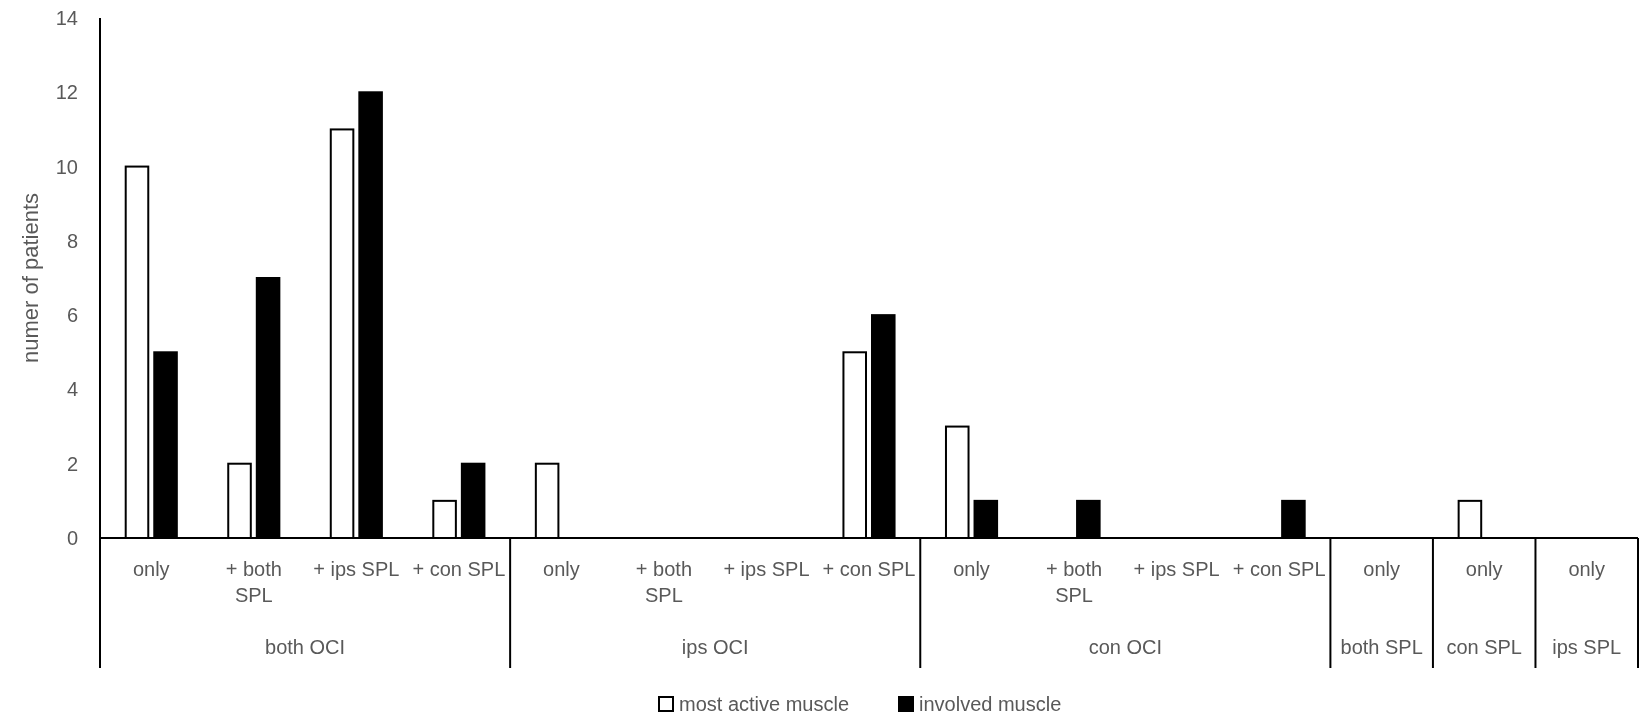 This screenshot has width=1652, height=726. I want to click on text: ips OCI, so click(715, 647).